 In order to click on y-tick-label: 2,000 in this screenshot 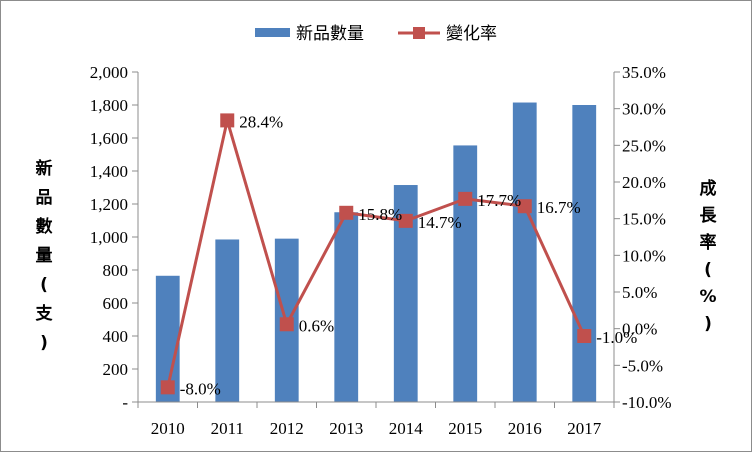, I will do `click(109, 72)`.